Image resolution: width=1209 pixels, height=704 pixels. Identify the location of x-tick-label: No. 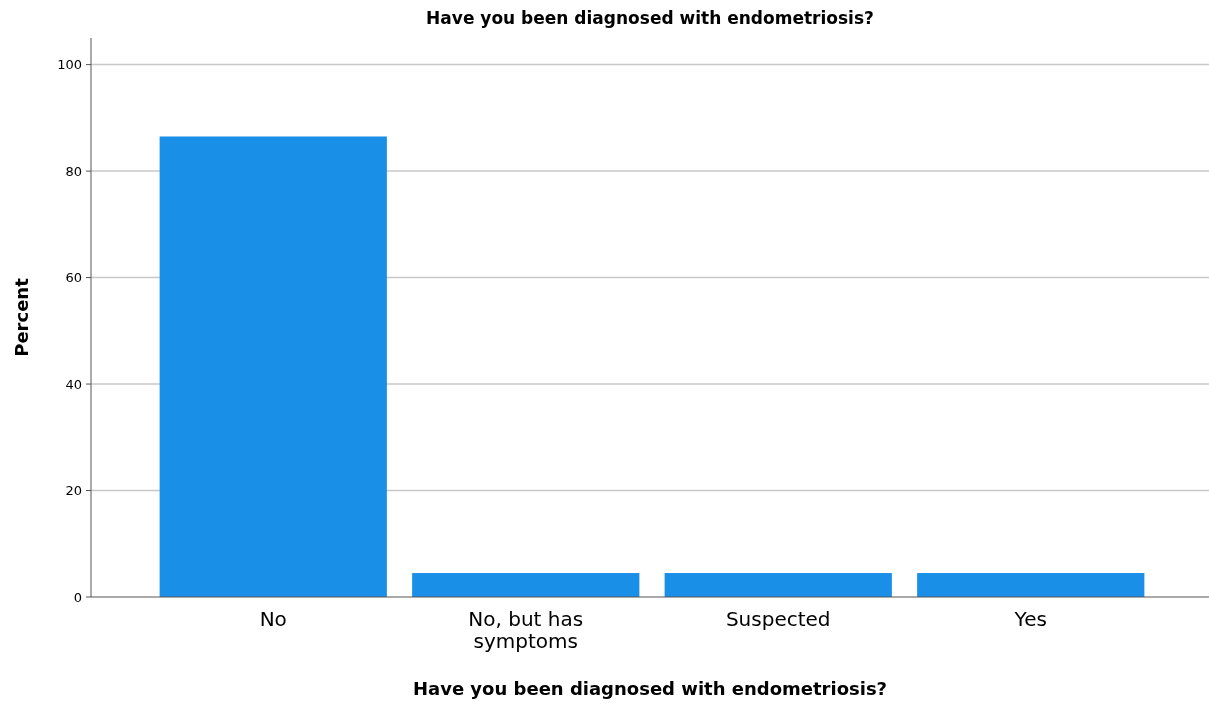
(273, 619).